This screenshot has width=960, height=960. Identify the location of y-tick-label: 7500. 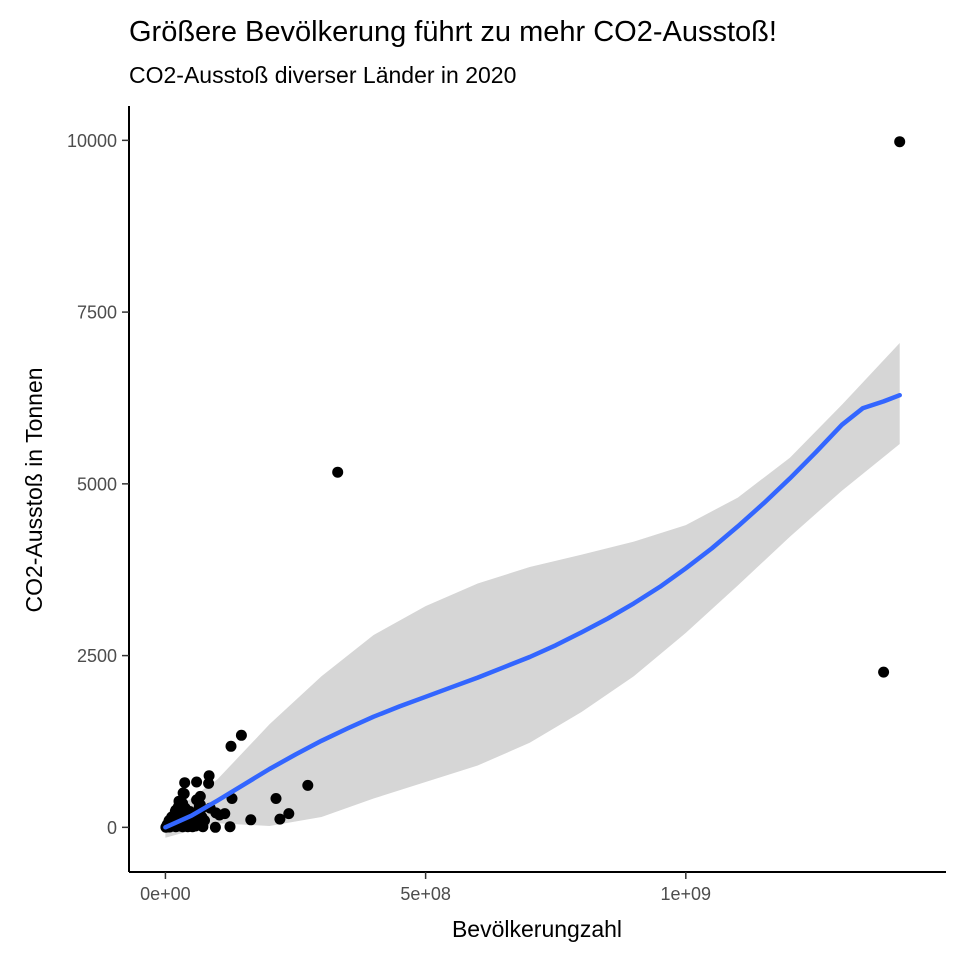
(97, 313).